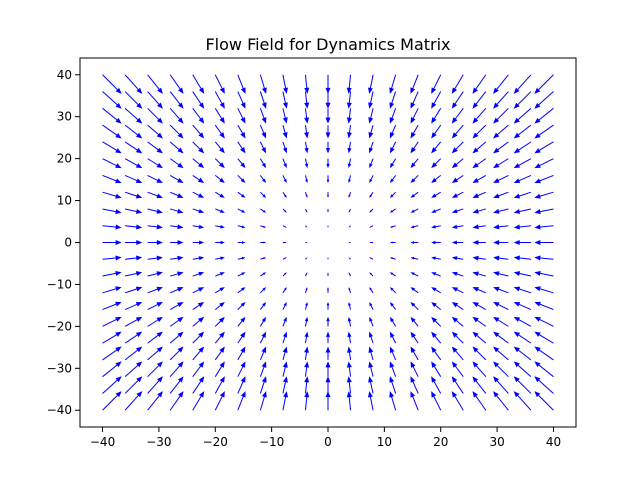  I want to click on y-tick-label: −40, so click(59, 410).